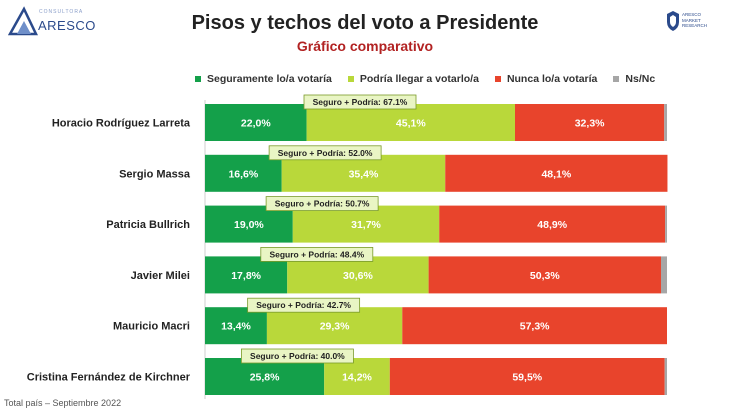 The image size is (730, 412). I want to click on legend-swatch-podria, so click(350, 79).